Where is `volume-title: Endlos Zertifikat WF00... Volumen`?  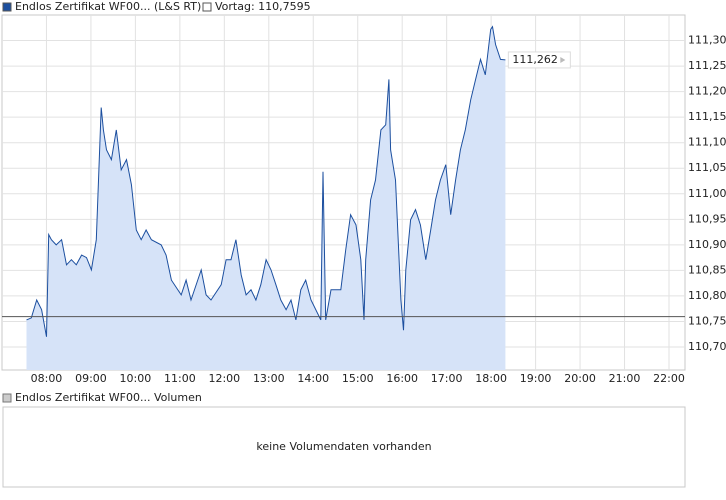 volume-title: Endlos Zertifikat WF00... Volumen is located at coordinates (108, 397).